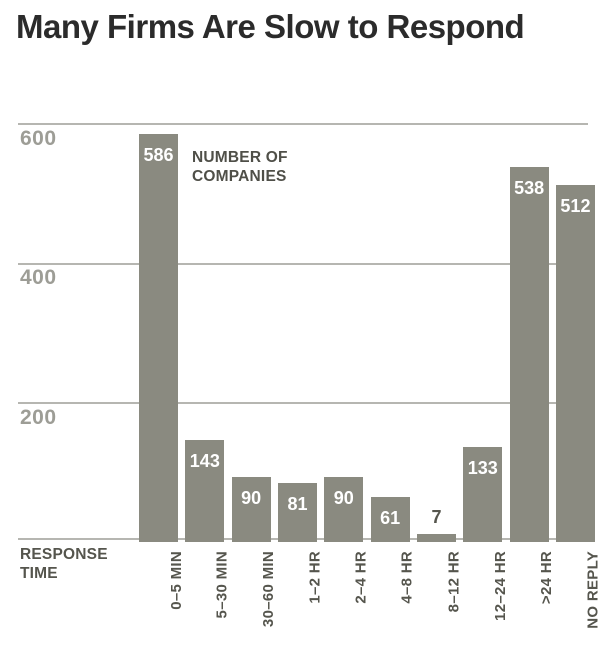  I want to click on bar-1–2 HR: 81, so click(297, 512).